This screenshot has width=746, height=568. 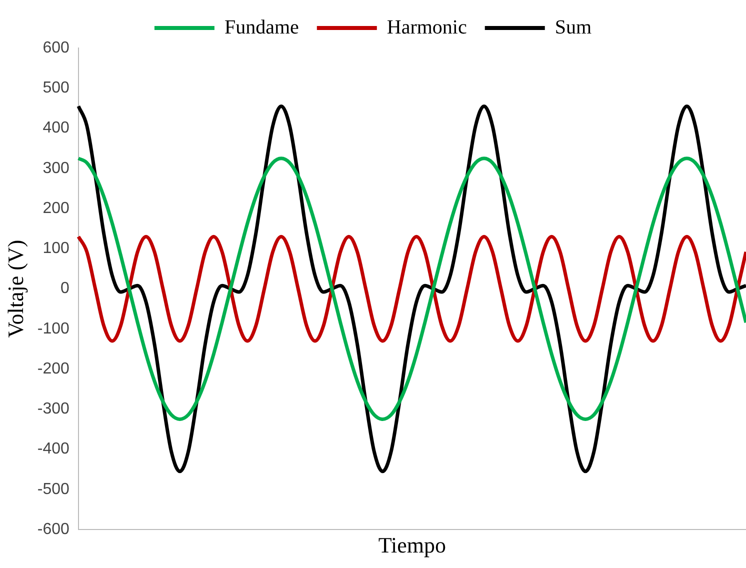 What do you see at coordinates (53, 329) in the screenshot?
I see `y-tick-label: -100` at bounding box center [53, 329].